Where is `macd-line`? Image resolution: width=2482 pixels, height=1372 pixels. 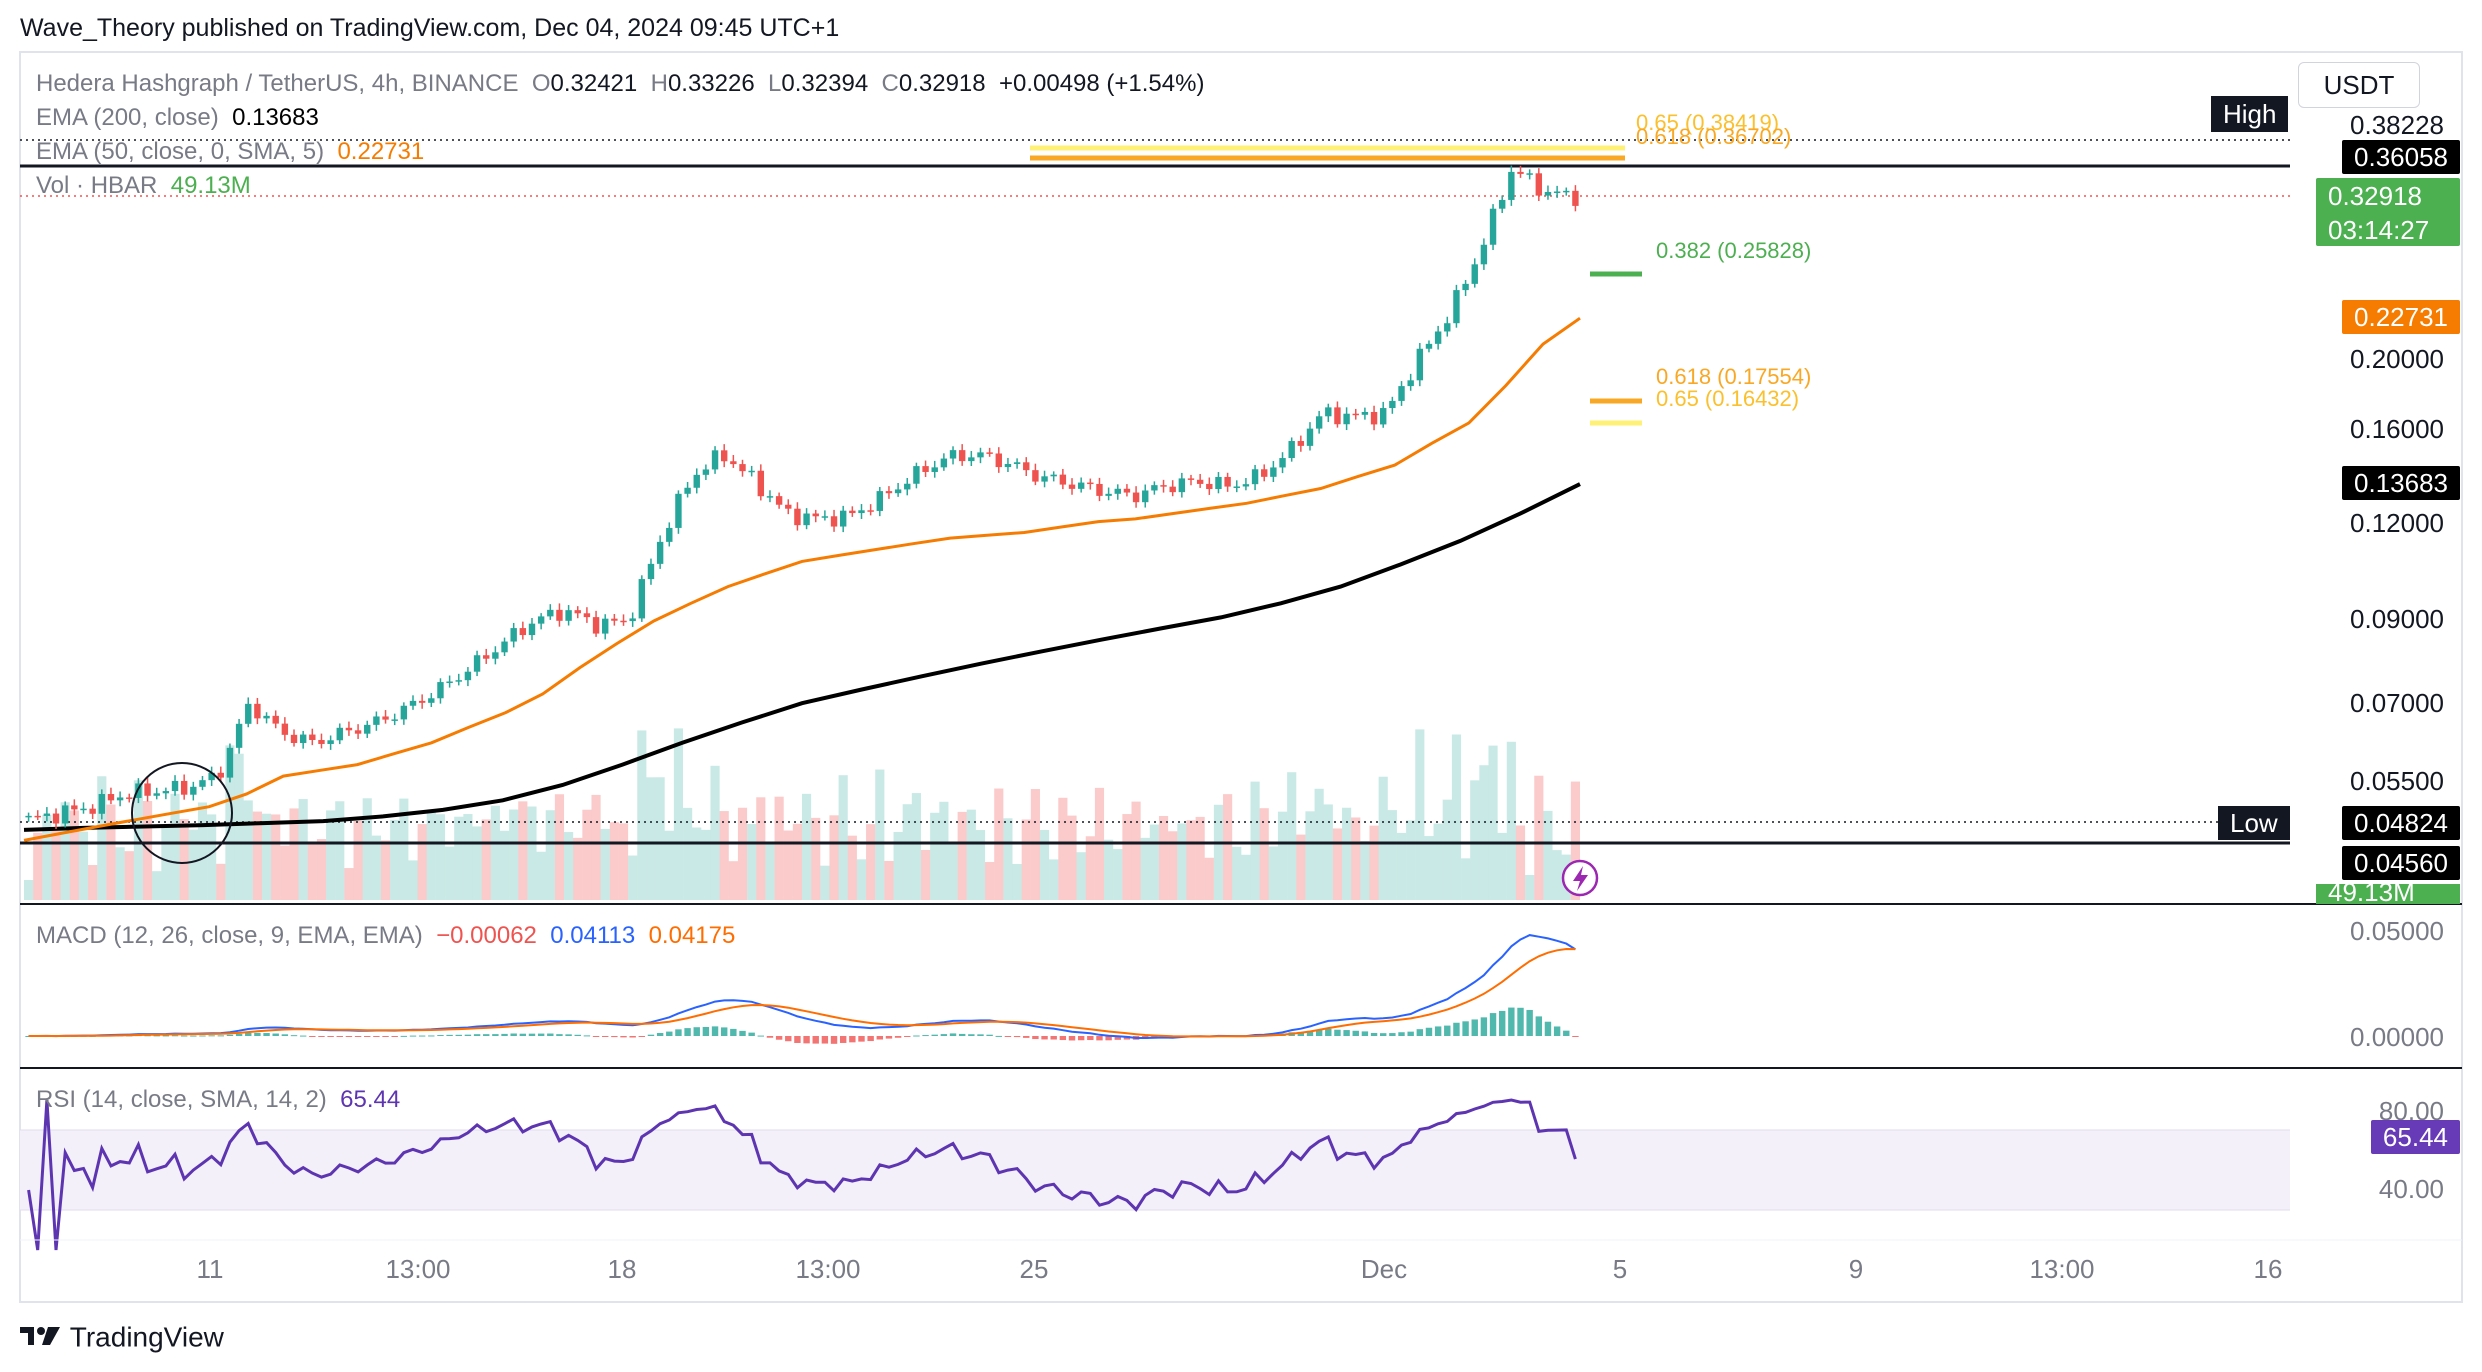 macd-line is located at coordinates (802, 986).